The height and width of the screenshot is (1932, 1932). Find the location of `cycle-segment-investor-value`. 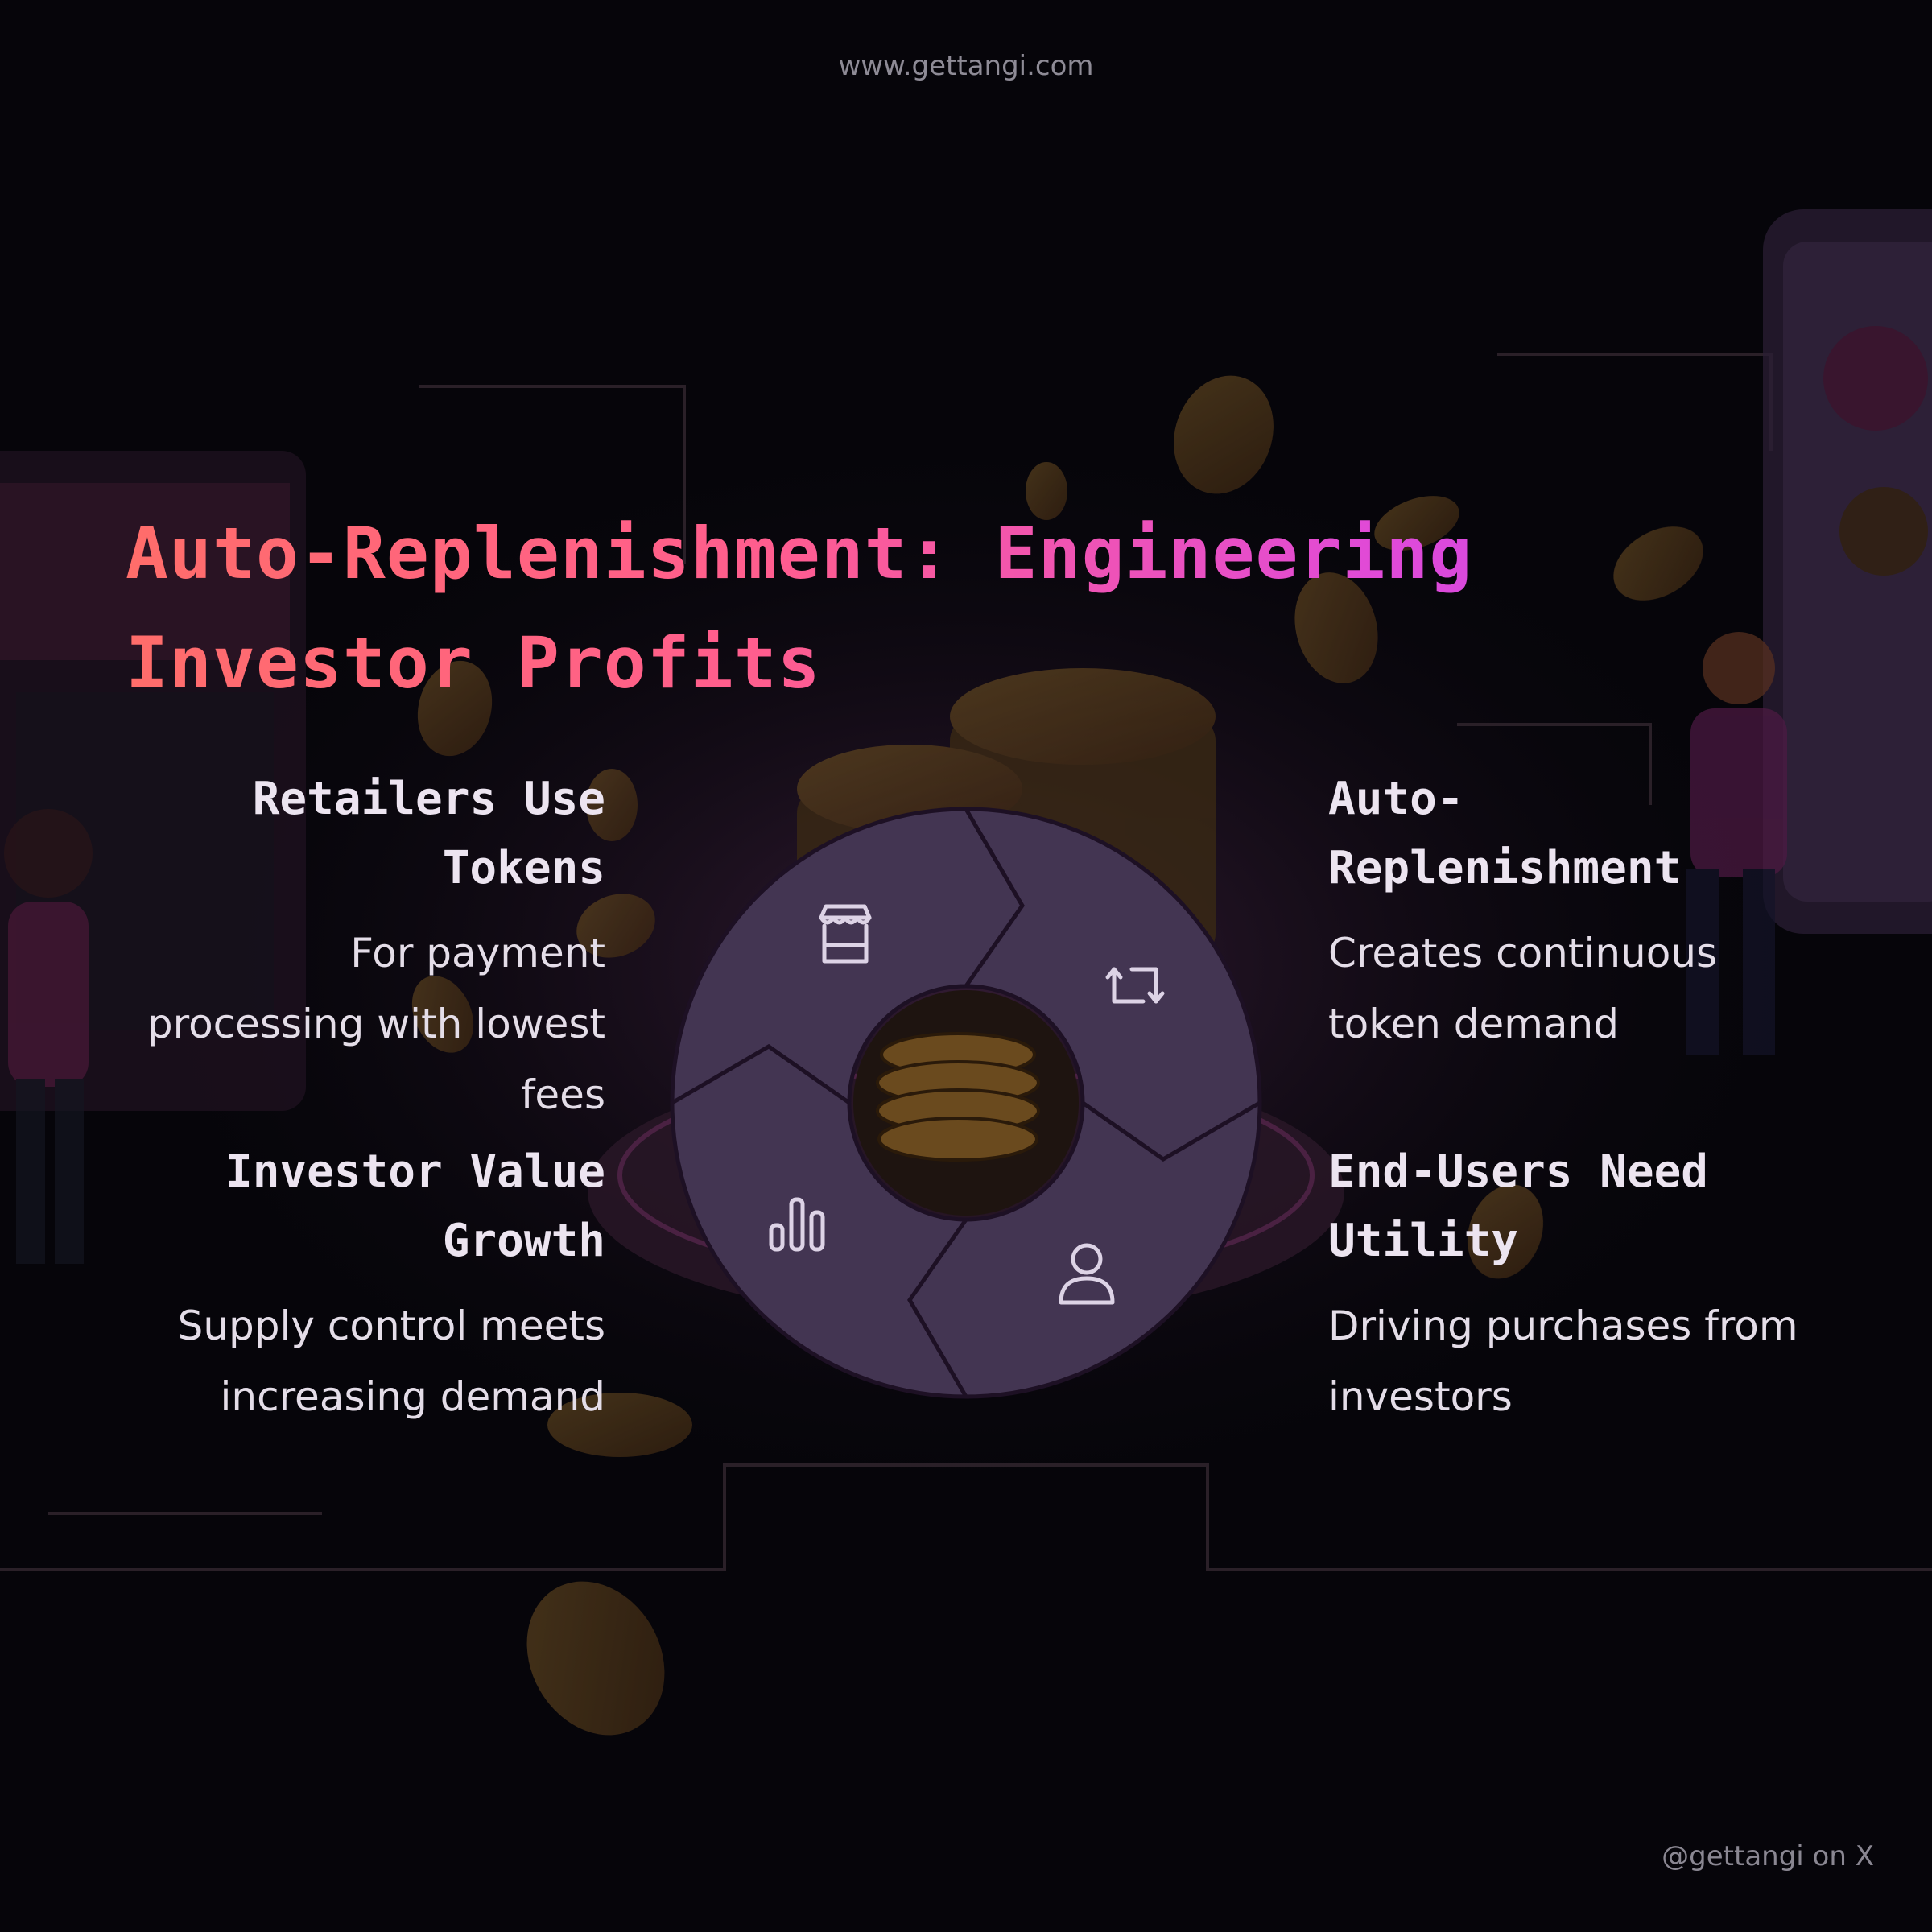

cycle-segment-investor-value is located at coordinates (820, 1221).